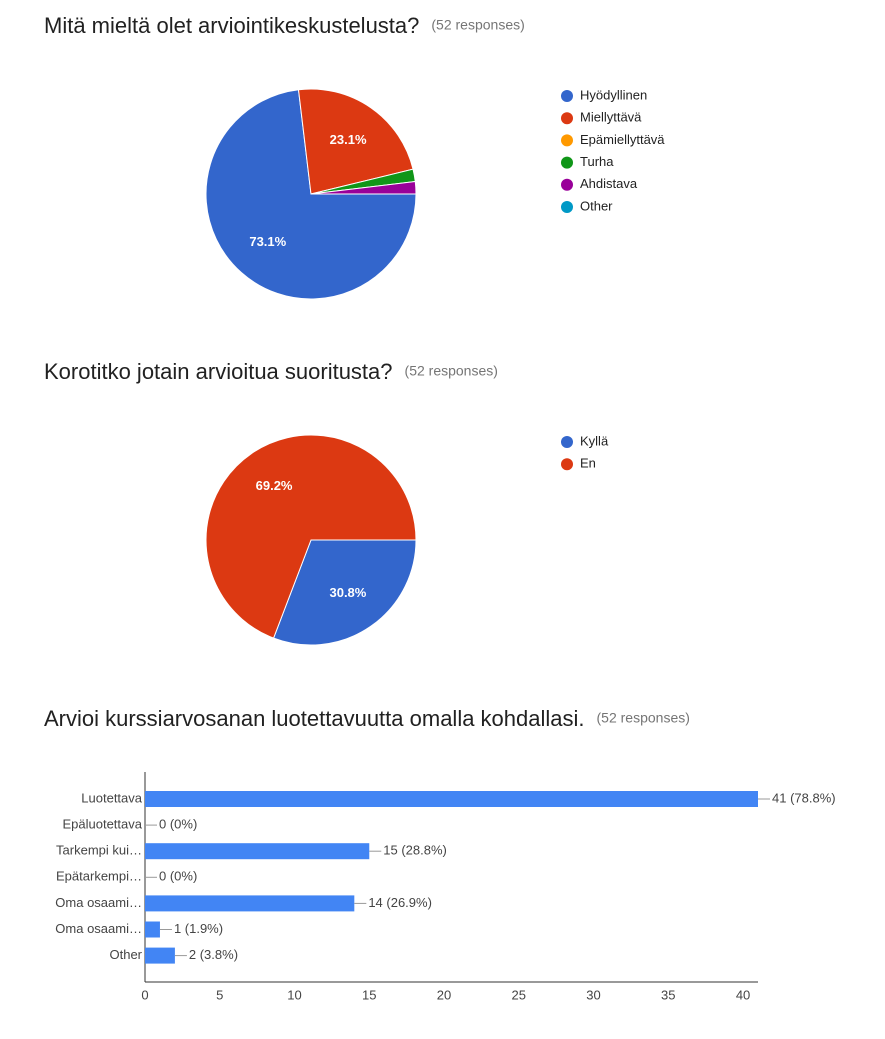  Describe the element at coordinates (294, 994) in the screenshot. I see `x-tick-label: 10` at that location.